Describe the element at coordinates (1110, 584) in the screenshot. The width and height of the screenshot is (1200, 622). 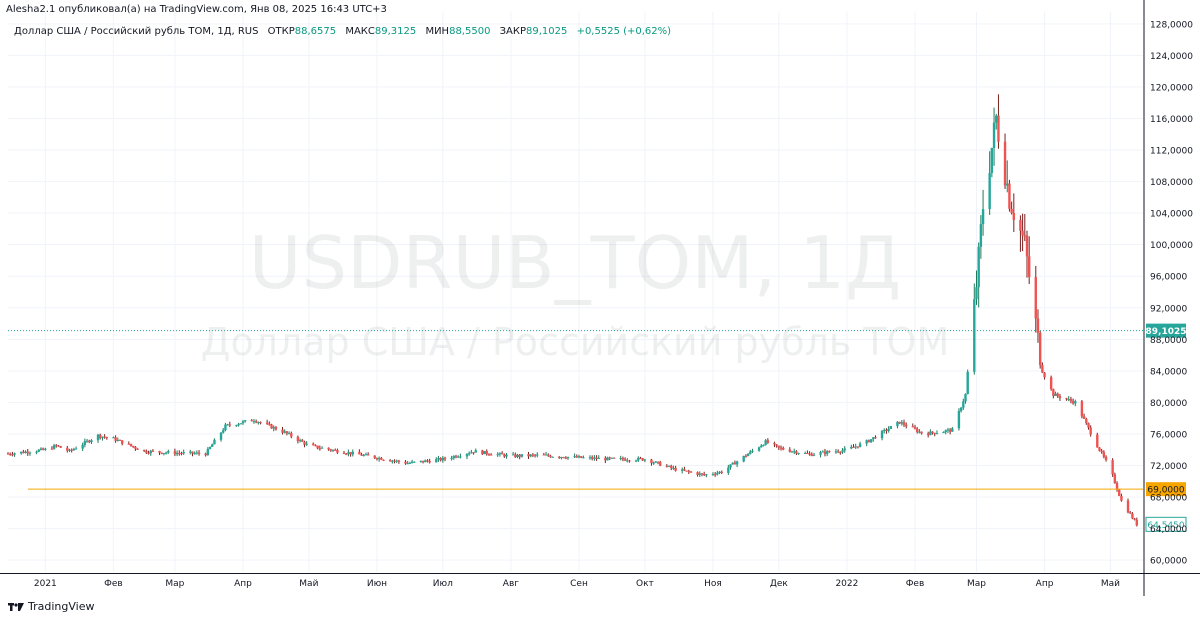
I see `x-tick-label: Май` at that location.